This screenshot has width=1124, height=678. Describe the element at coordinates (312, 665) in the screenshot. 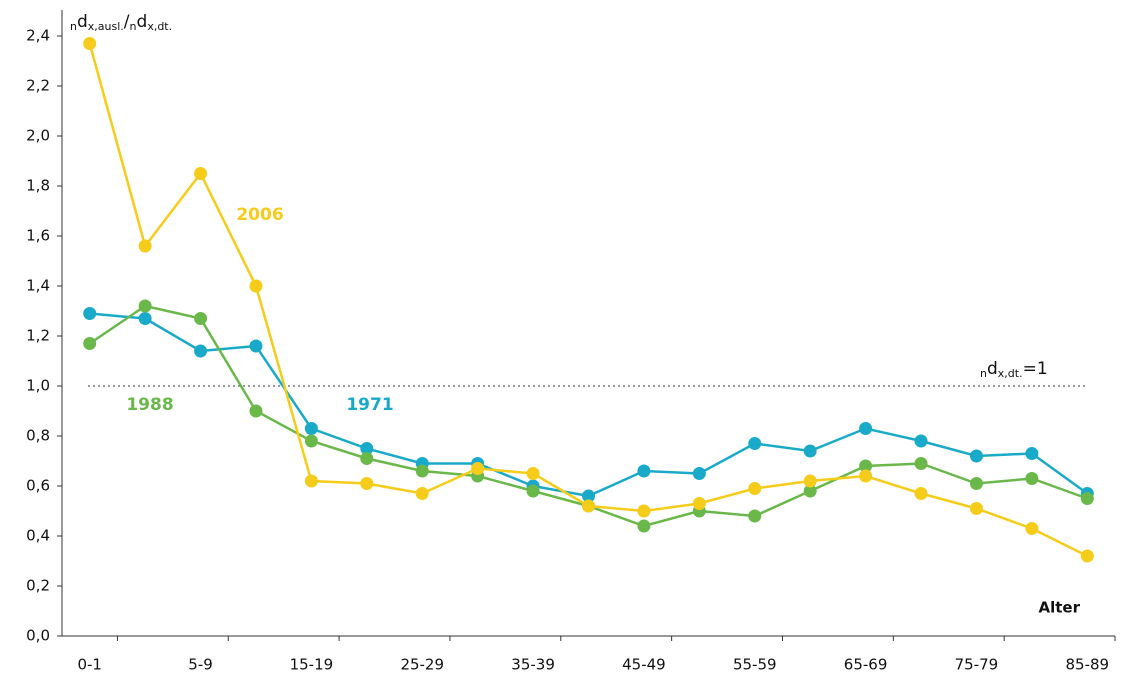

I see `x-tick-label: 15-19` at that location.